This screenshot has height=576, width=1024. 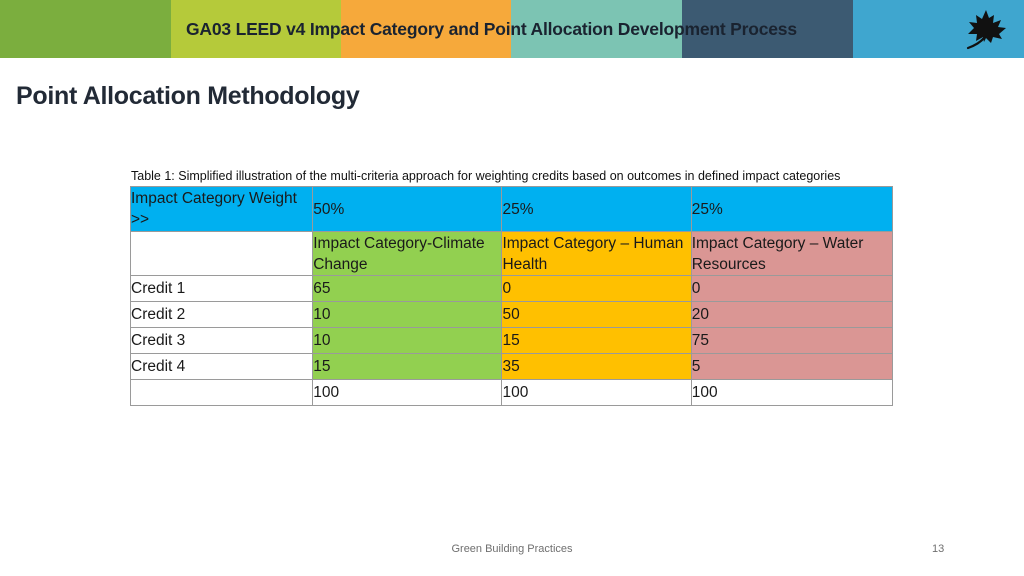 I want to click on health-total-cell: 100, so click(x=596, y=392).